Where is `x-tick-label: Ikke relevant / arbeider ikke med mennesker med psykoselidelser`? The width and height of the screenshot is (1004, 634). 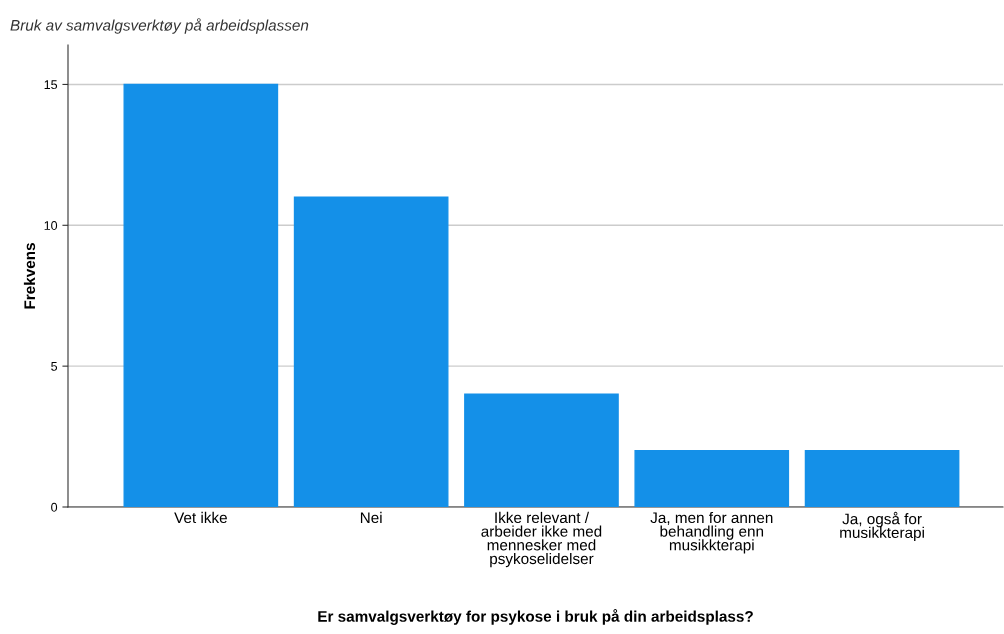
x-tick-label: Ikke relevant / arbeider ikke med mennesker med psykoselidelser is located at coordinates (541, 539).